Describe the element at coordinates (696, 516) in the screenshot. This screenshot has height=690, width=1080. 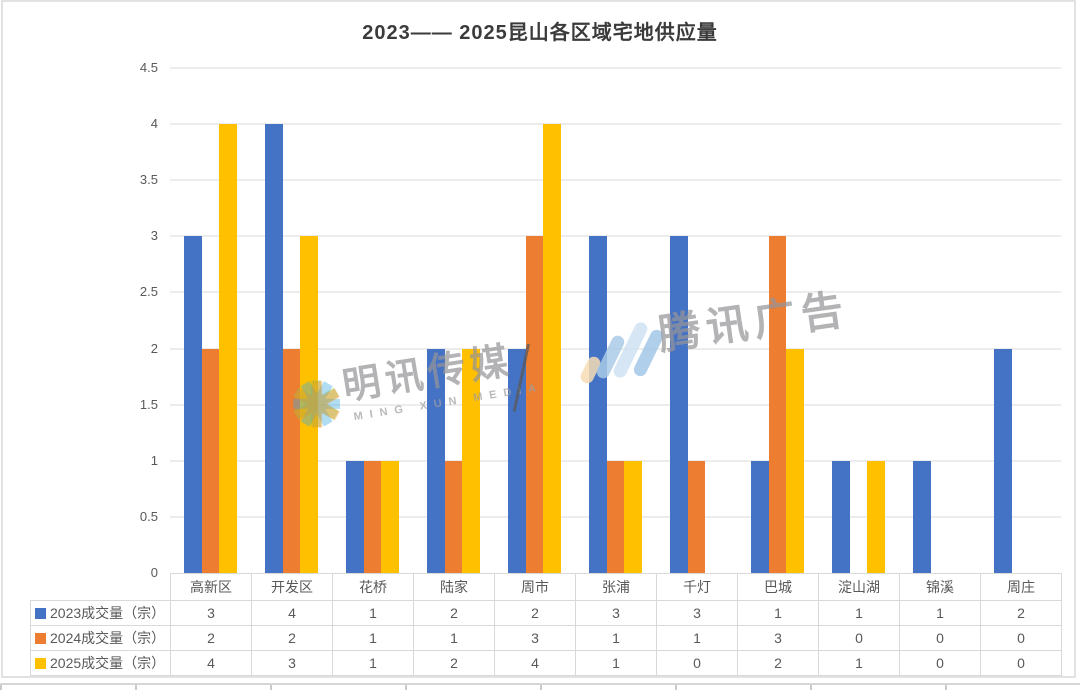
I see `bar-2024成交量（宗）-千灯` at that location.